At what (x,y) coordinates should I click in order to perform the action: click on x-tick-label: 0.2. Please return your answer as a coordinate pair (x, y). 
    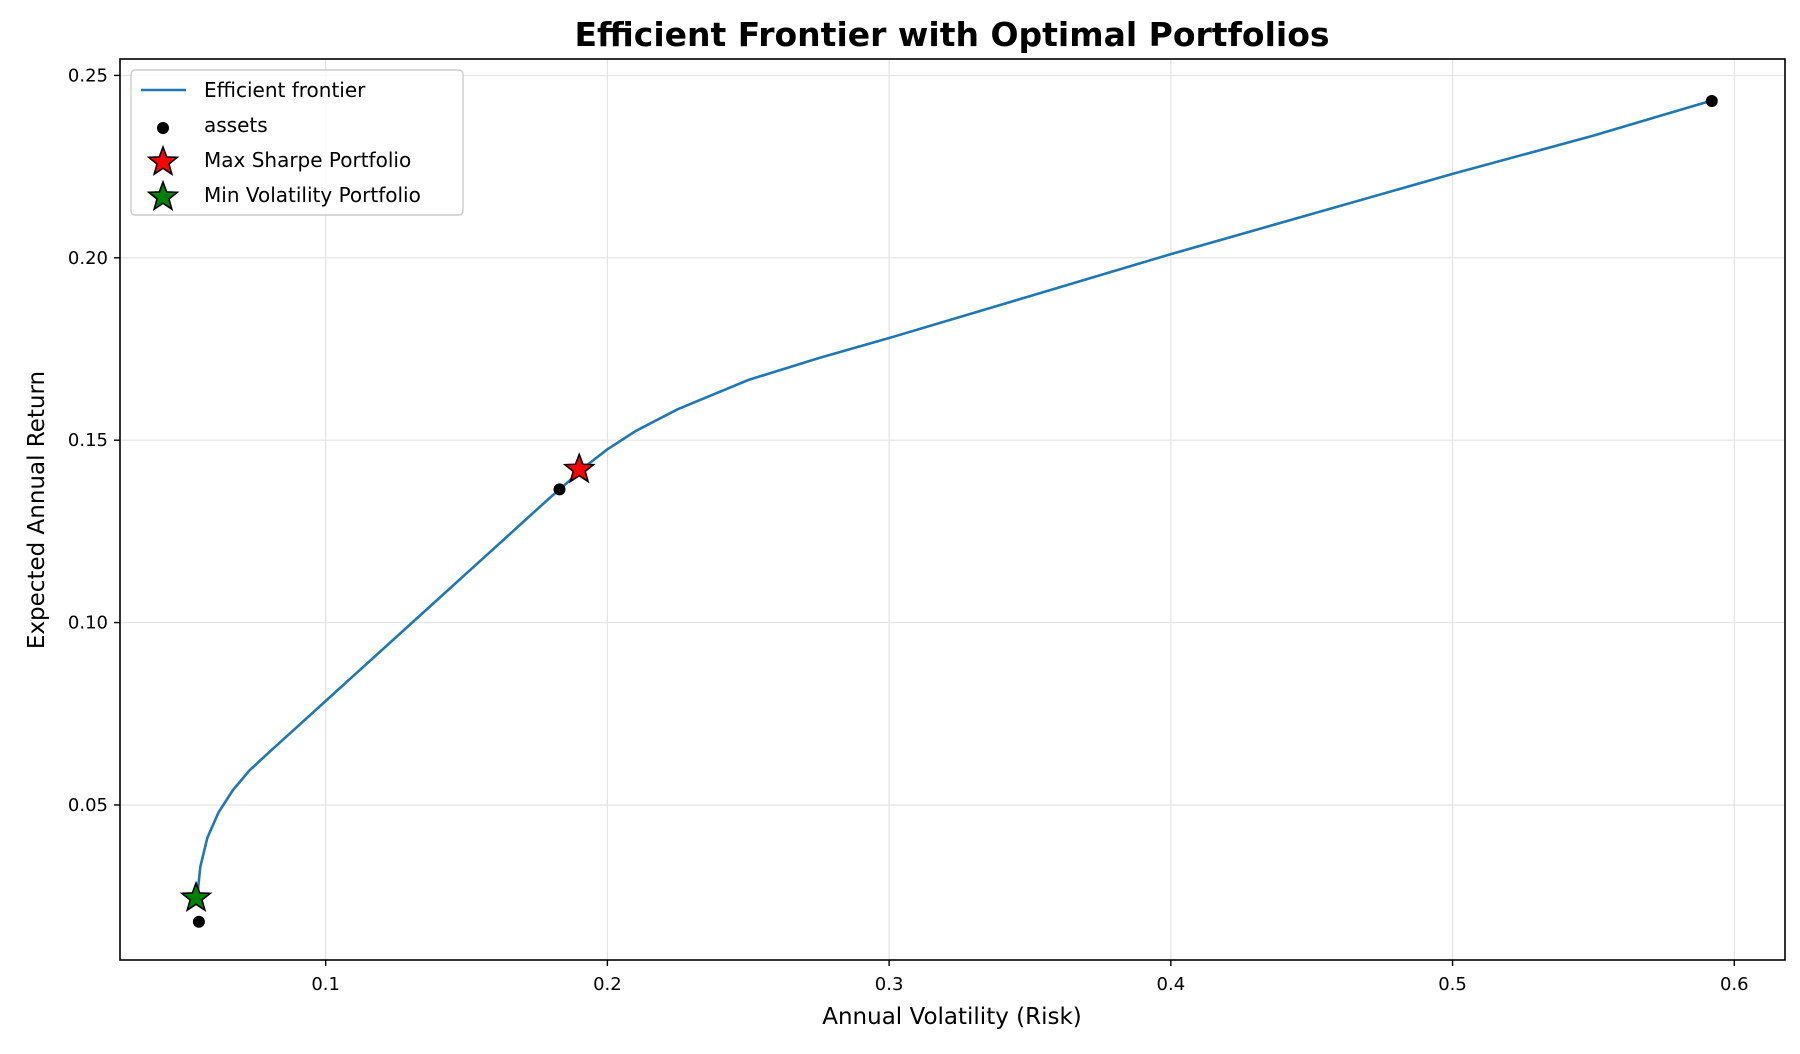
    Looking at the image, I should click on (607, 984).